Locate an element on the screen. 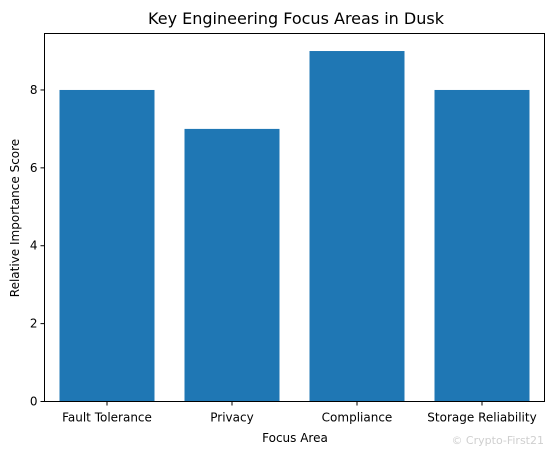 Image resolution: width=554 pixels, height=455 pixels. x-tick-label: Privacy is located at coordinates (231, 418).